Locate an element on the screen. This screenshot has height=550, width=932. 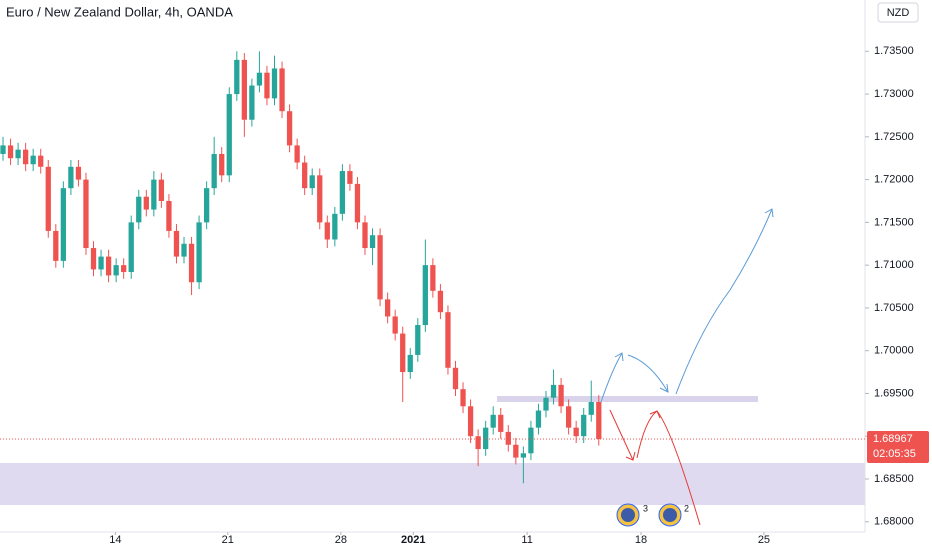
y-tick-label: 1.71000 is located at coordinates (894, 265).